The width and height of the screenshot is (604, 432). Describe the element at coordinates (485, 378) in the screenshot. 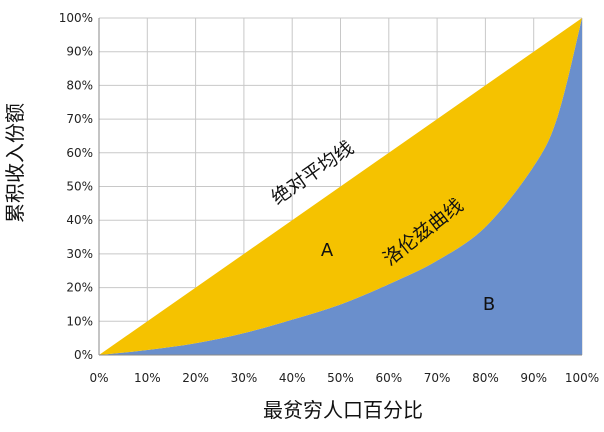

I see `x-tick-label: 80%` at that location.